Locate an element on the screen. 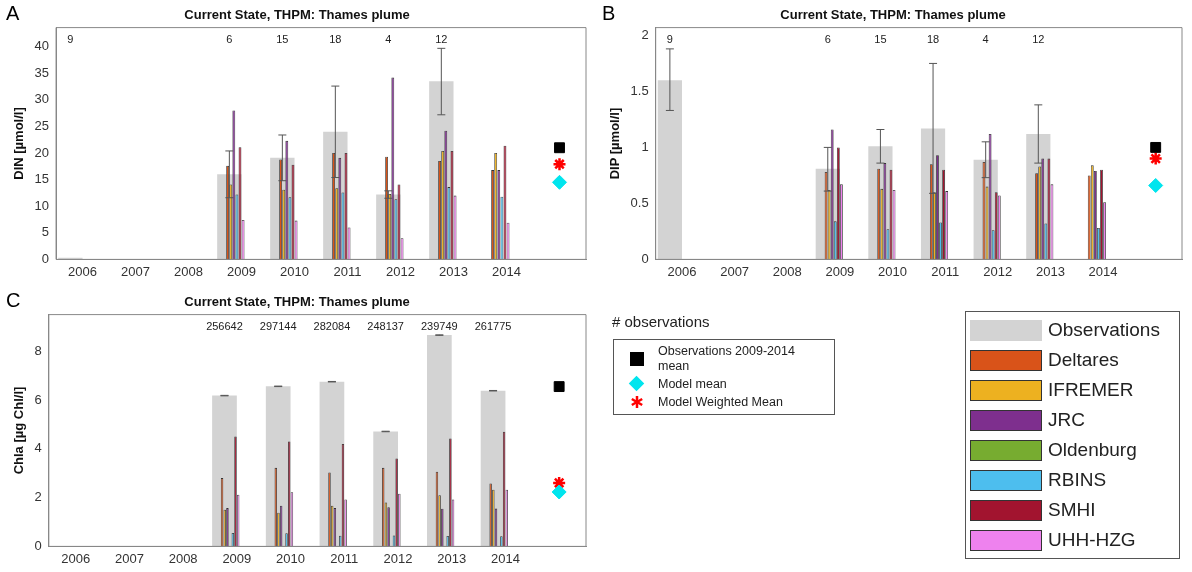 This screenshot has height=572, width=1192. y-tick-label: 0.5 is located at coordinates (639, 202).